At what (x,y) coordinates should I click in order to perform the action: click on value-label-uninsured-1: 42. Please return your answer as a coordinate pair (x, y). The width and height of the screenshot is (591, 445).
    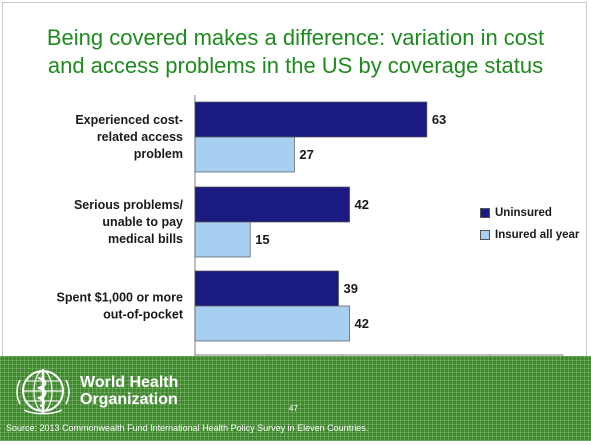
    Looking at the image, I should click on (362, 204).